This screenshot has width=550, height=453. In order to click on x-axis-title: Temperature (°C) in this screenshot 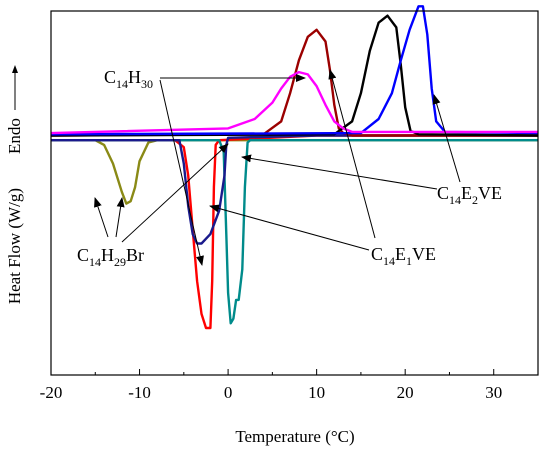, I will do `click(294, 436)`.